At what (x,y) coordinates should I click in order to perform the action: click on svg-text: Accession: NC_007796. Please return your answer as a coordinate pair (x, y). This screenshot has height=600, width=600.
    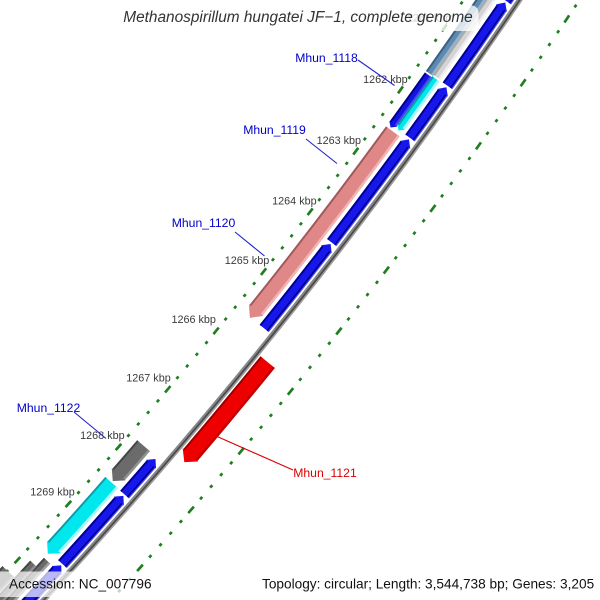
    Looking at the image, I should click on (80, 584).